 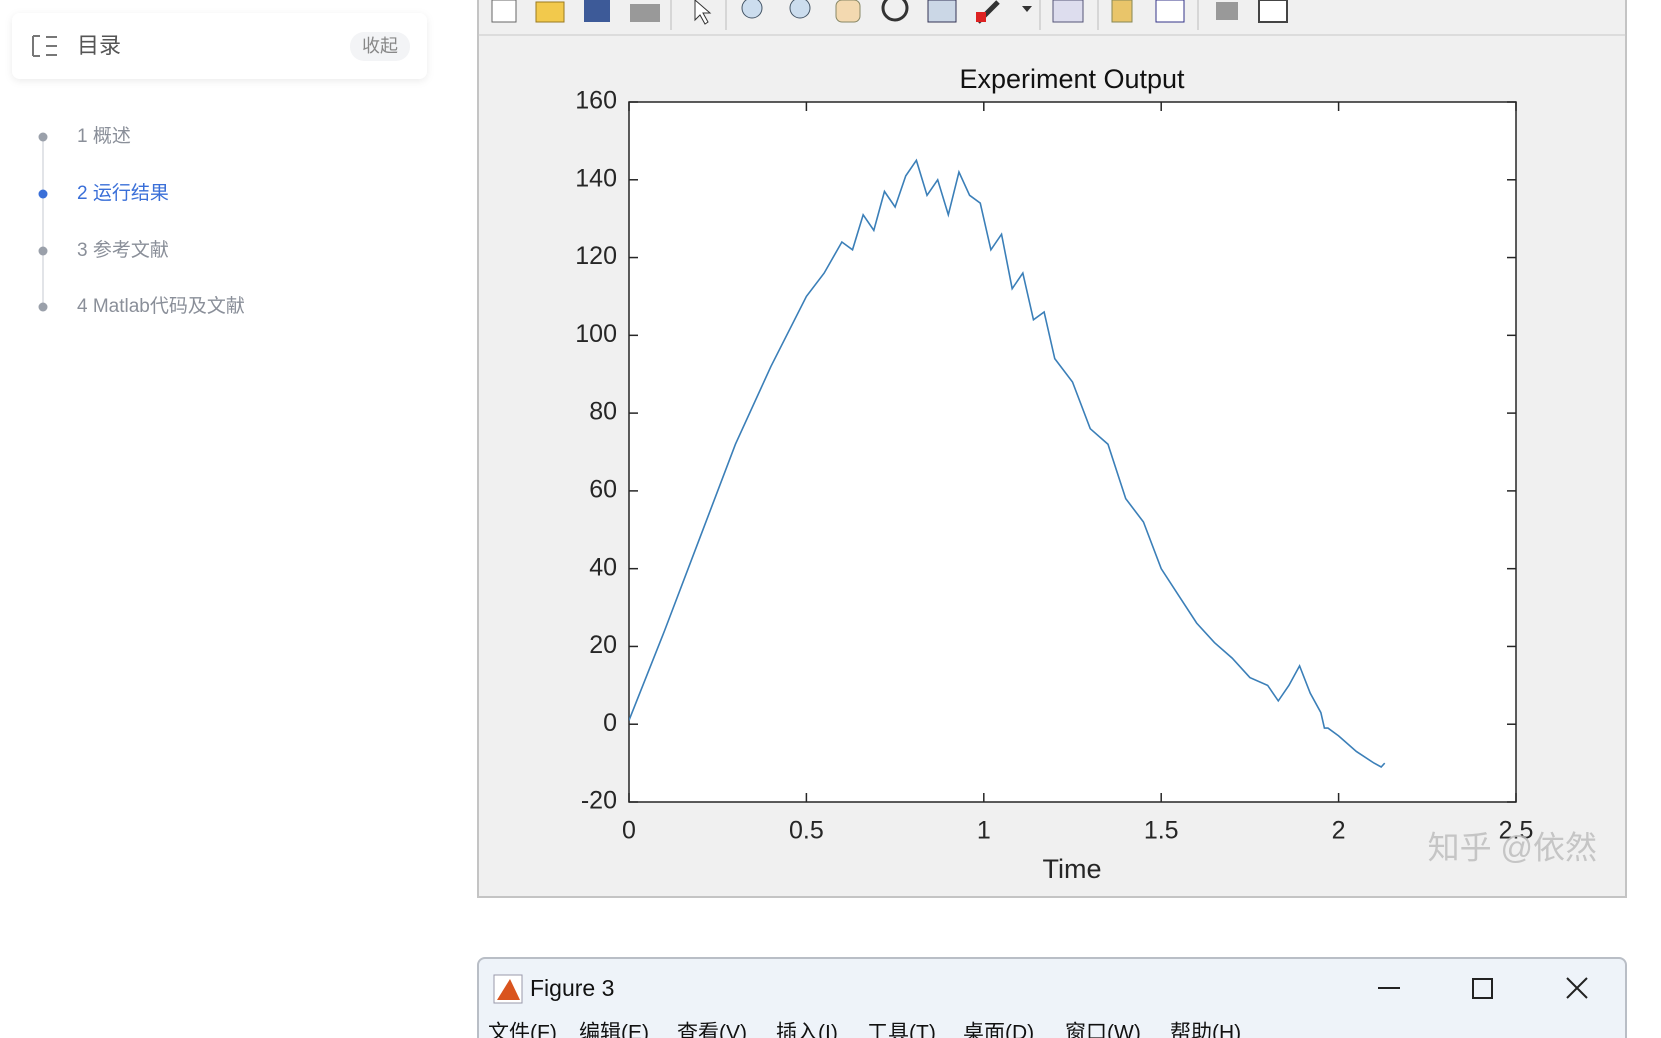 I want to click on tool-pointer, so click(x=703, y=12).